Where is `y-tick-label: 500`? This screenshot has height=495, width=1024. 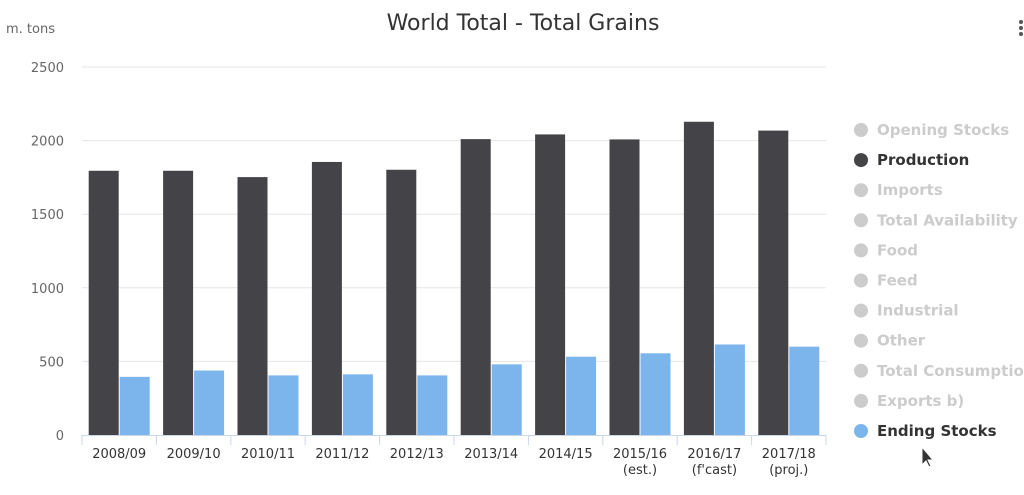
y-tick-label: 500 is located at coordinates (51, 362).